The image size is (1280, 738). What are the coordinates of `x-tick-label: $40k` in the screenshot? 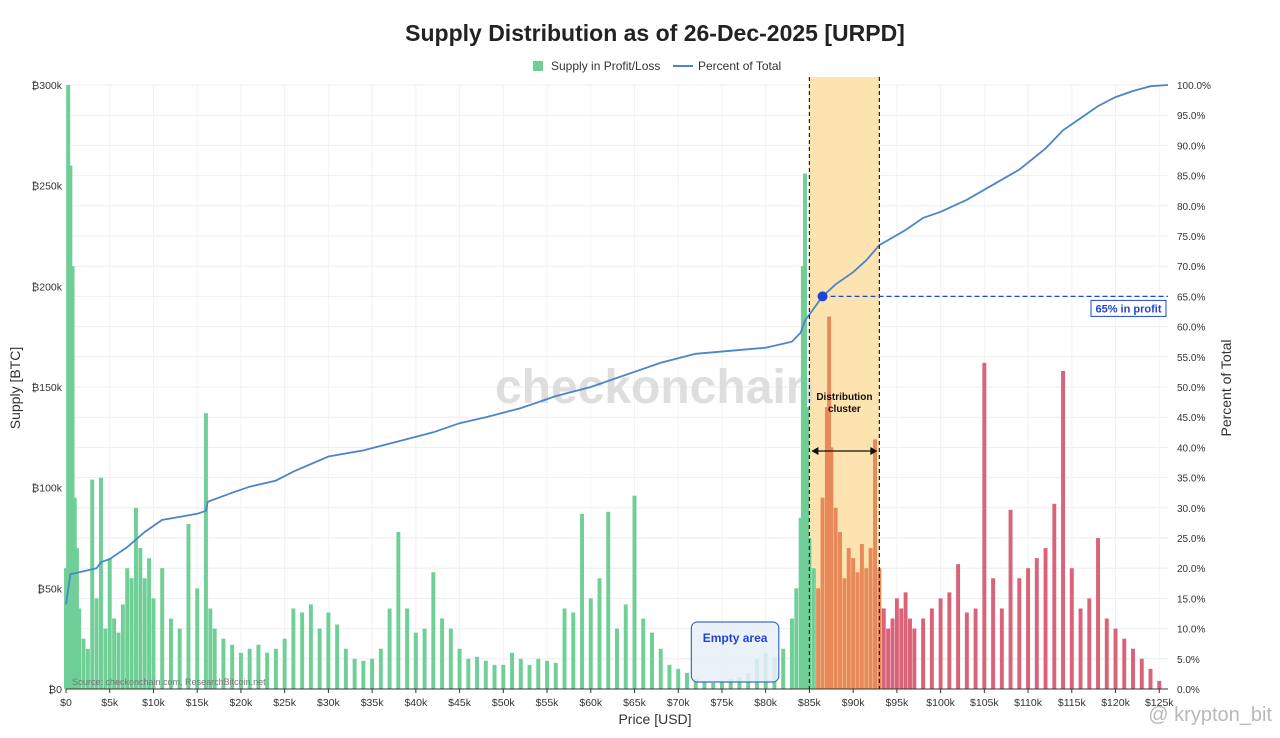 It's located at (416, 703).